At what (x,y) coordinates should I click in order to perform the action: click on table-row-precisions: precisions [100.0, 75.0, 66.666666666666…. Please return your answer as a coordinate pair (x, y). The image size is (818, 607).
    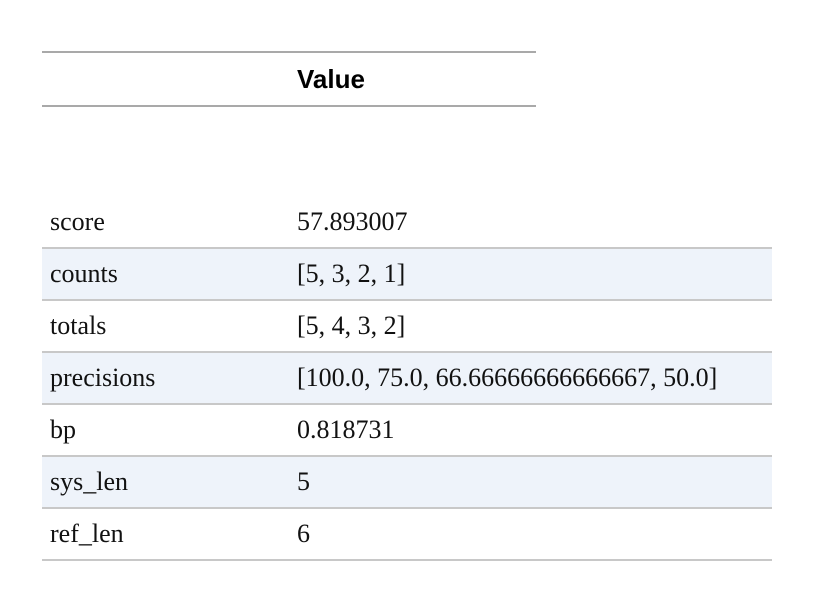
    Looking at the image, I should click on (407, 379).